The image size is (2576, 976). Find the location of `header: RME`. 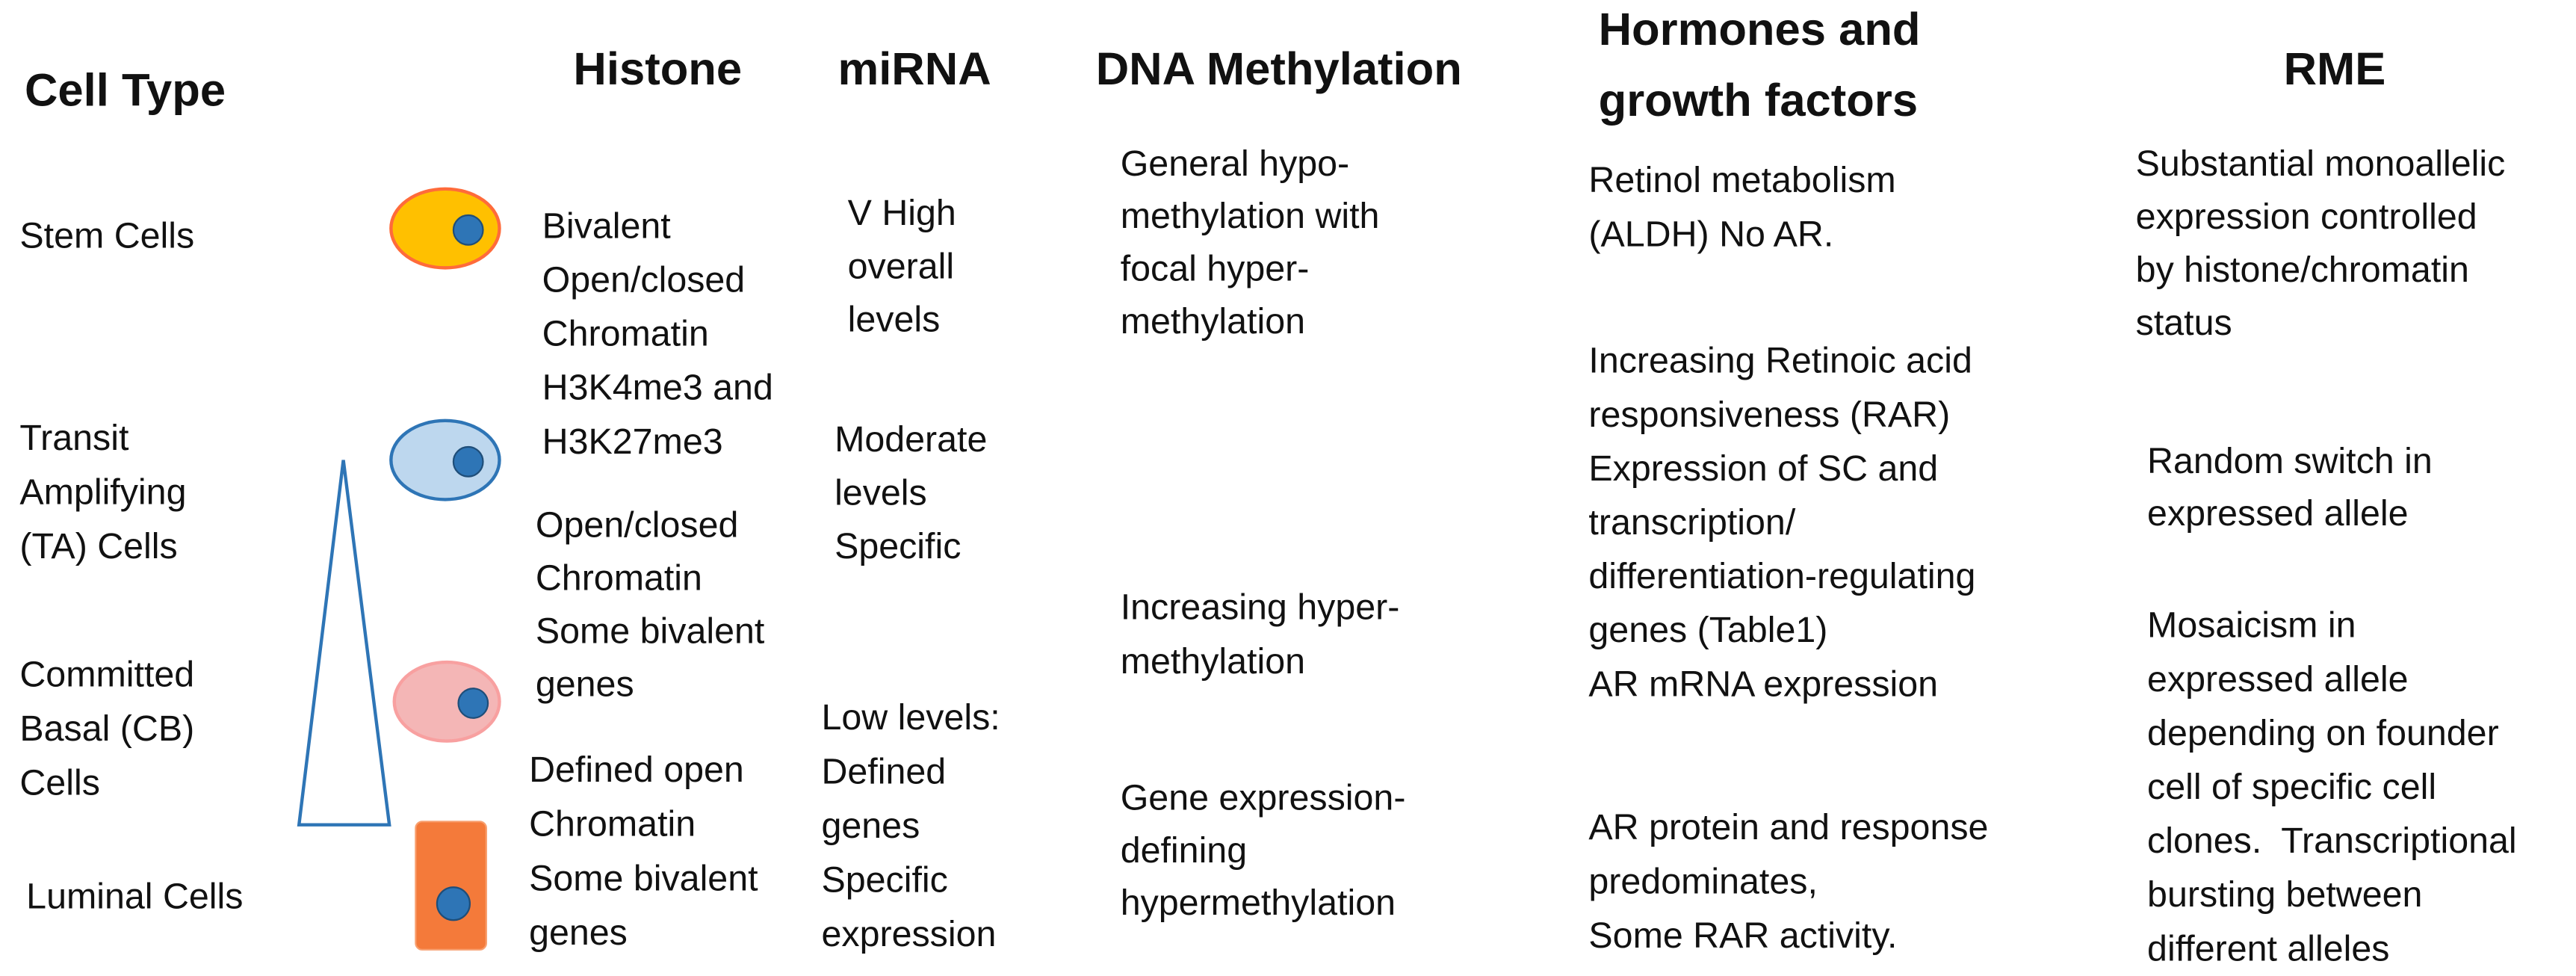

header: RME is located at coordinates (2335, 69).